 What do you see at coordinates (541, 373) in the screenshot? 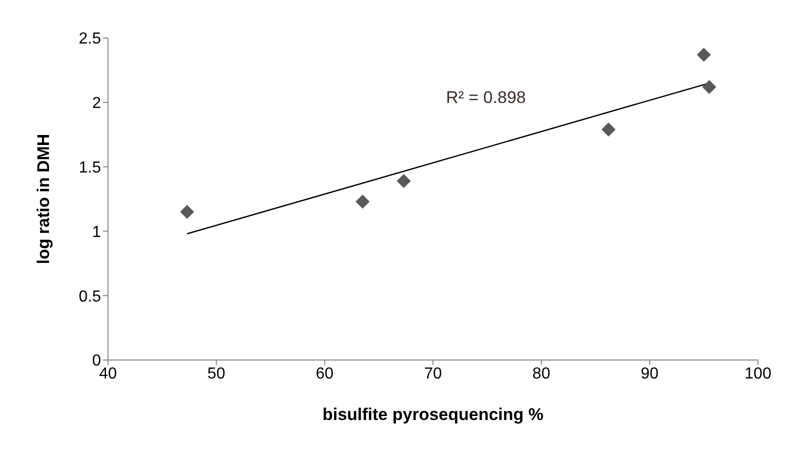
I see `x-tick-label: 80` at bounding box center [541, 373].